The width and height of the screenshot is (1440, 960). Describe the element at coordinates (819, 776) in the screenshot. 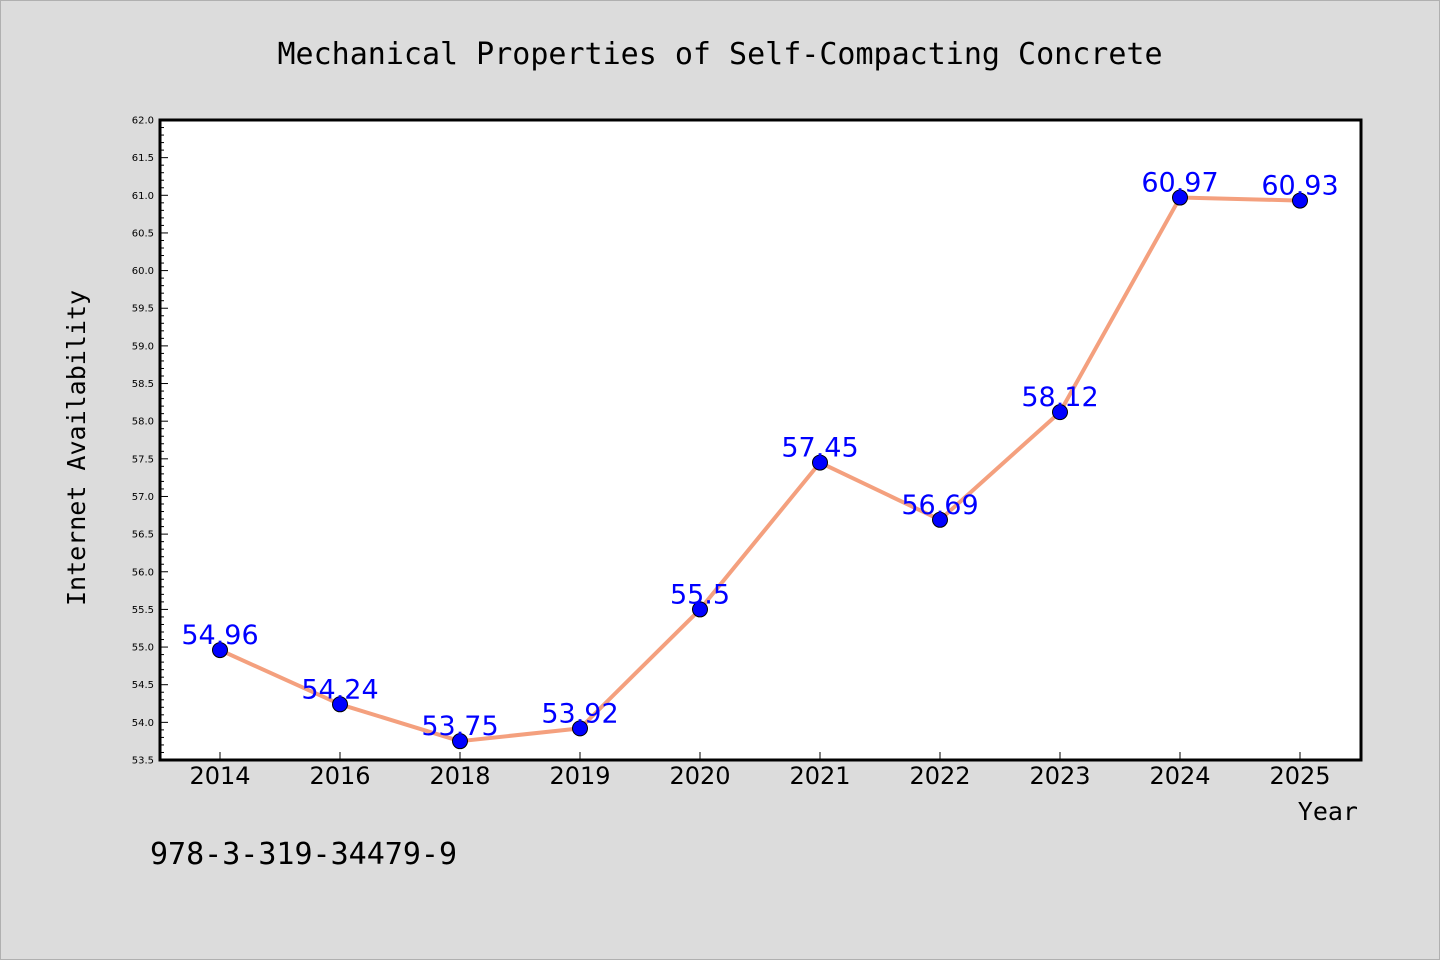

I see `x-tick-label: 2021` at that location.